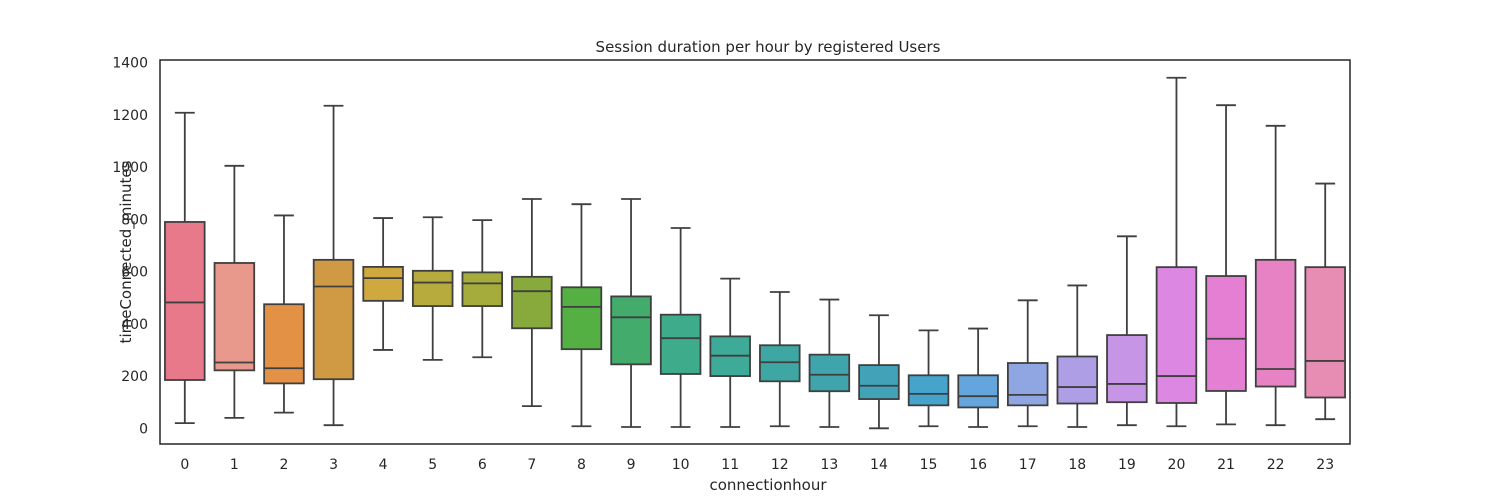  I want to click on x-tick-label: 19, so click(1127, 465).